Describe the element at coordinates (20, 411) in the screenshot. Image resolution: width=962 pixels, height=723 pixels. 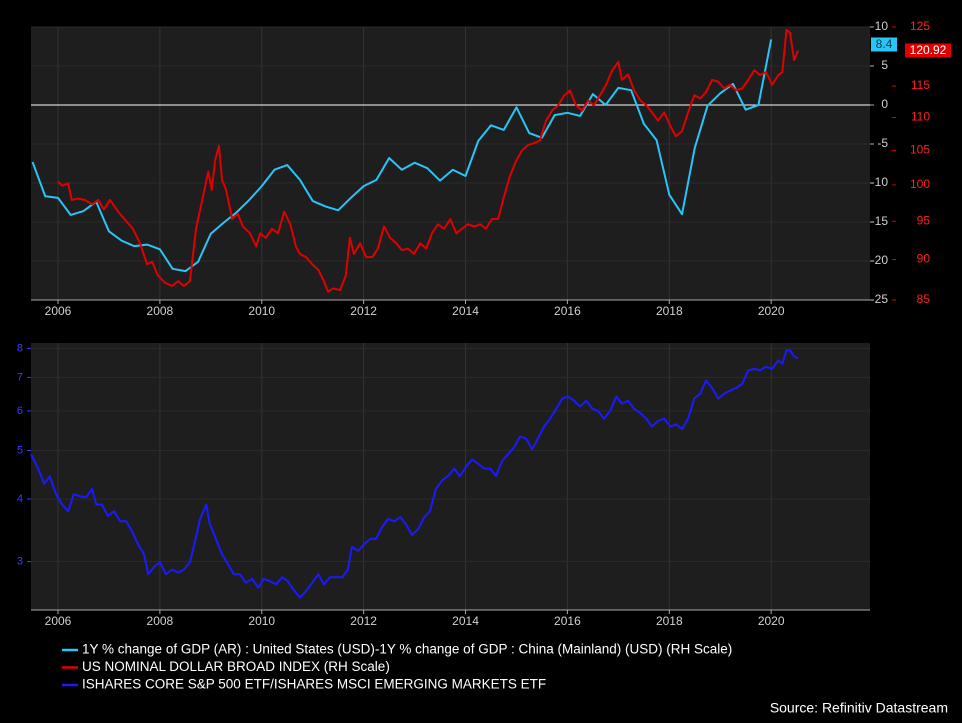
I see `y-tick-label: 6` at that location.